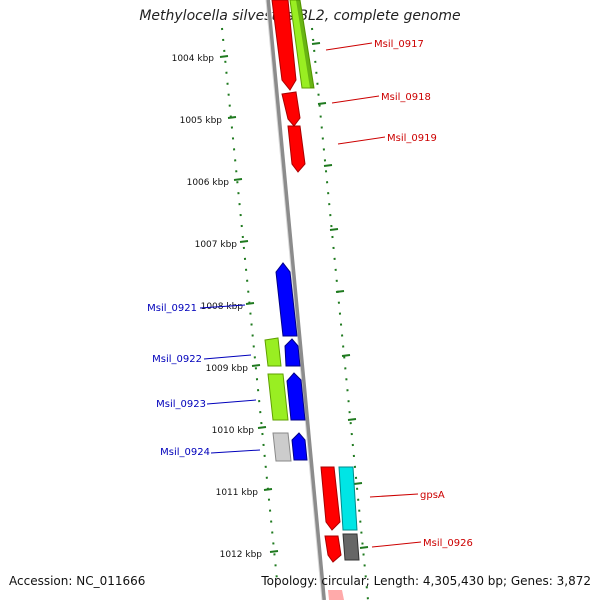  Describe the element at coordinates (351, 547) in the screenshot. I see `gene-dark-grey` at that location.